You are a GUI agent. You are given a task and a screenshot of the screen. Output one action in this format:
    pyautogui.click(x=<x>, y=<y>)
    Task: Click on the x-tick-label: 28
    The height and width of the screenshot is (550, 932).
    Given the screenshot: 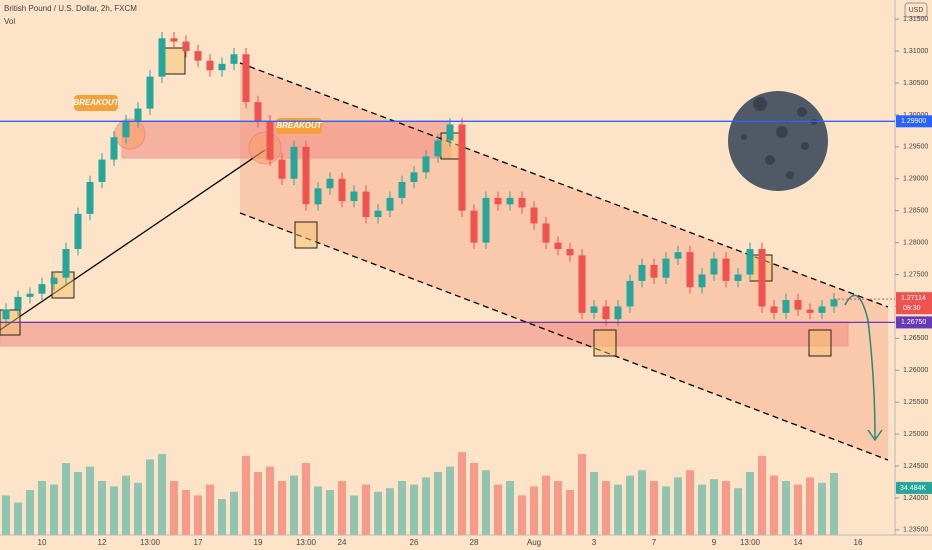 What is the action you would take?
    pyautogui.click(x=474, y=542)
    